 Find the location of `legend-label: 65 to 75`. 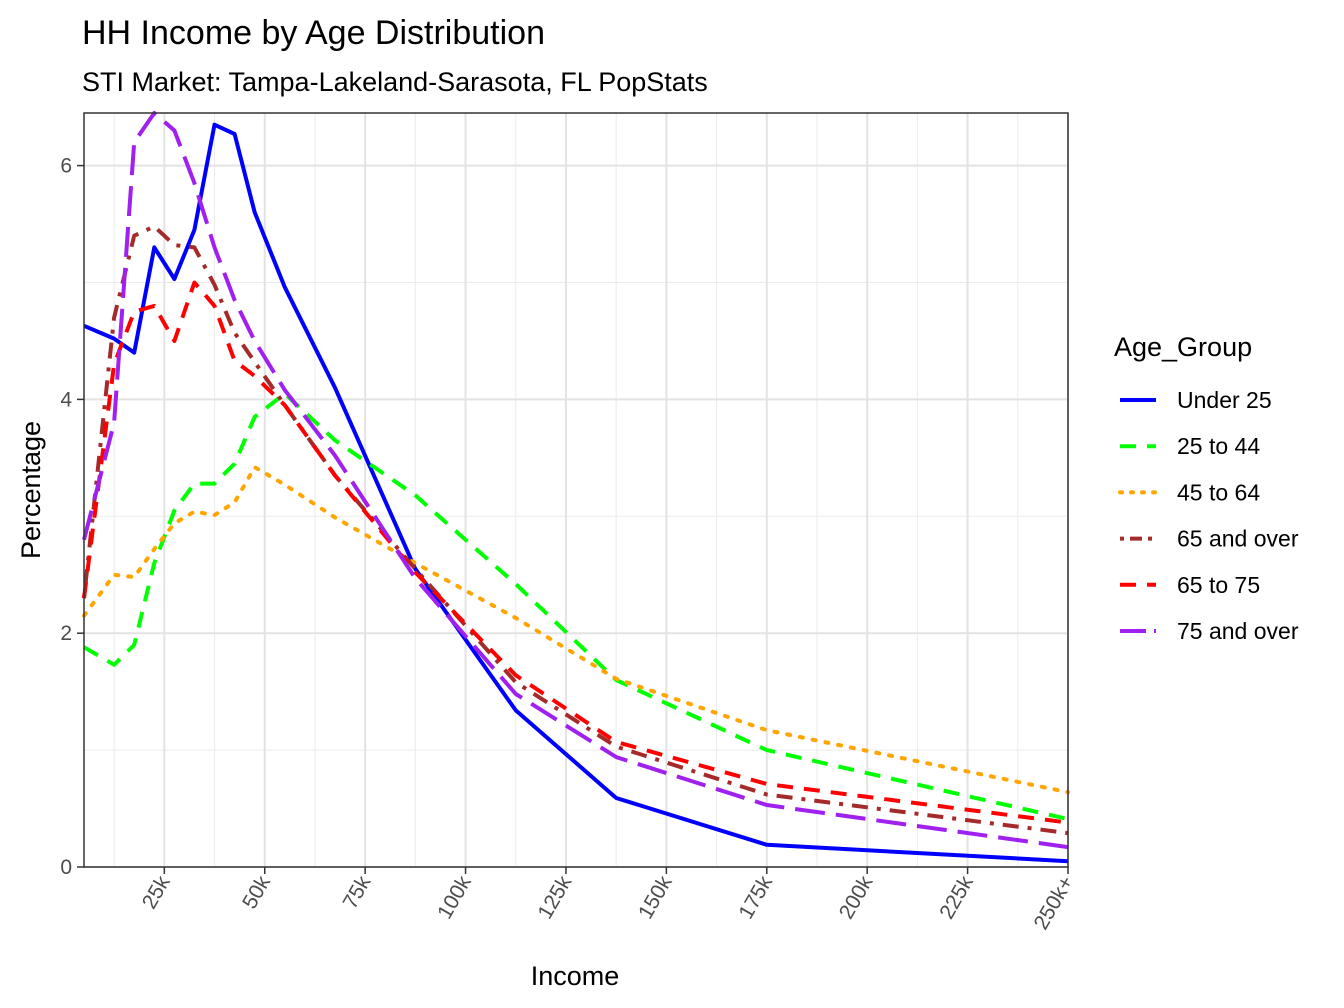

legend-label: 65 to 75 is located at coordinates (1218, 585).